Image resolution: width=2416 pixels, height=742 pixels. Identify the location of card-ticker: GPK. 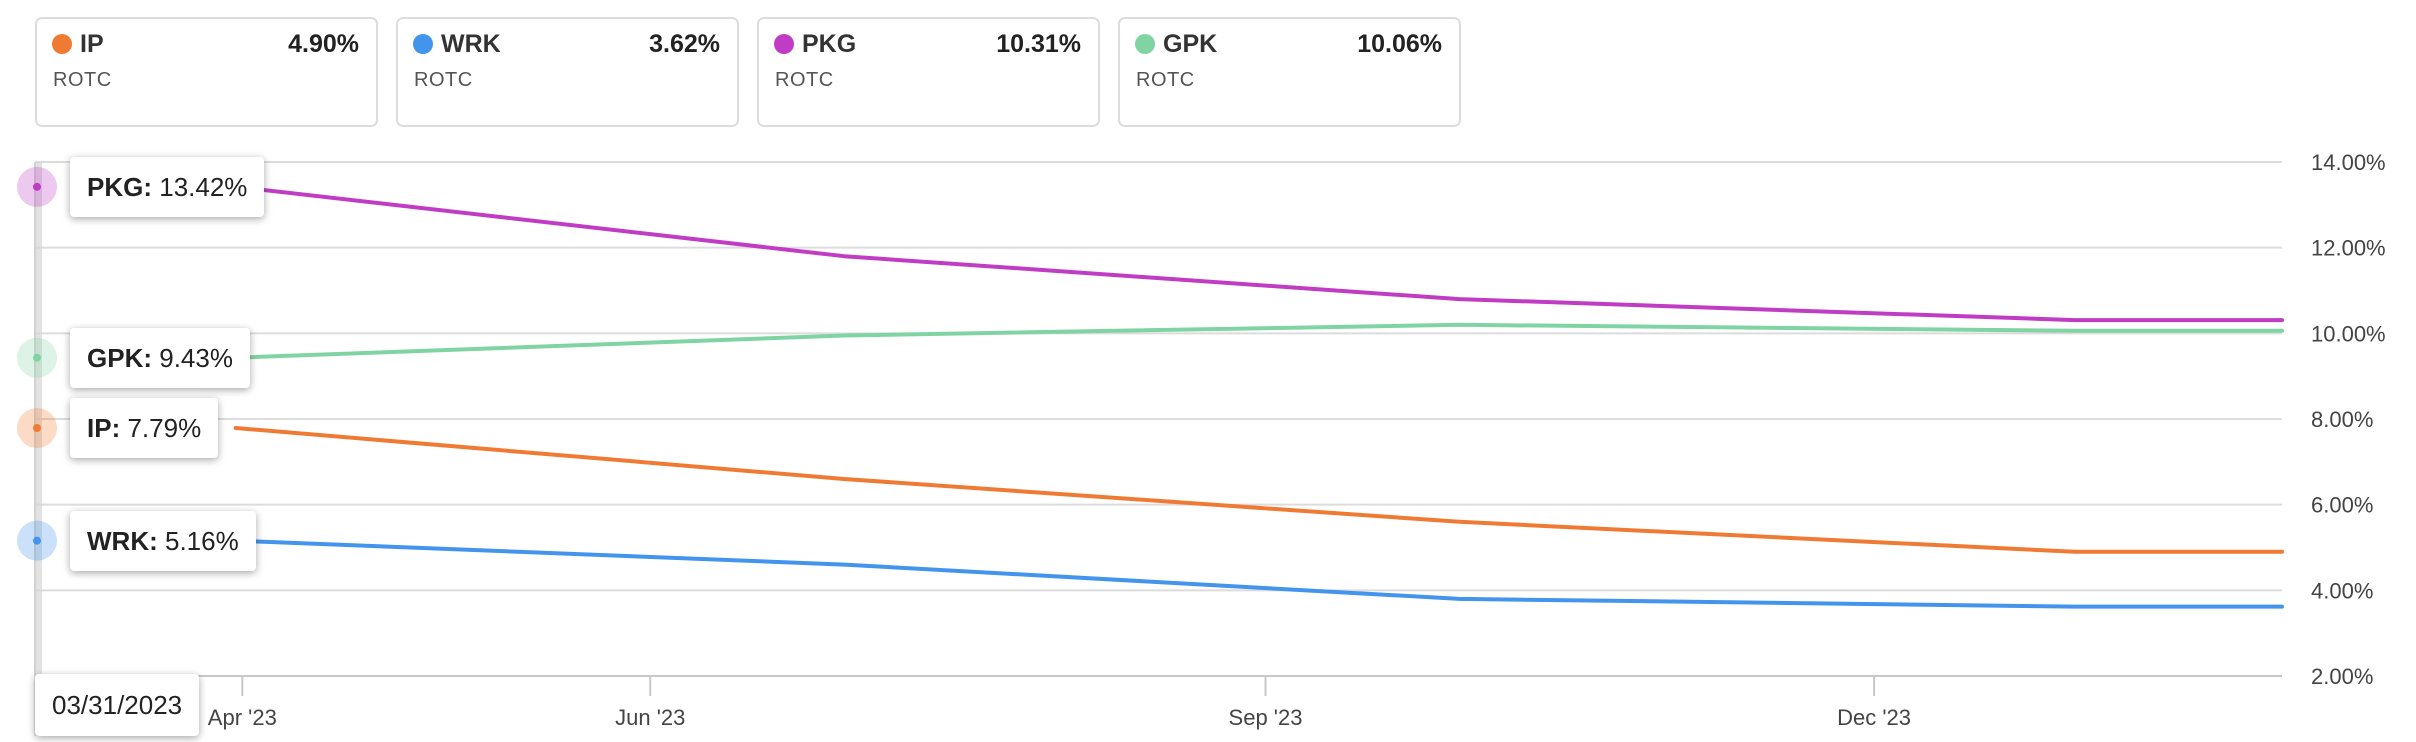
(1190, 44).